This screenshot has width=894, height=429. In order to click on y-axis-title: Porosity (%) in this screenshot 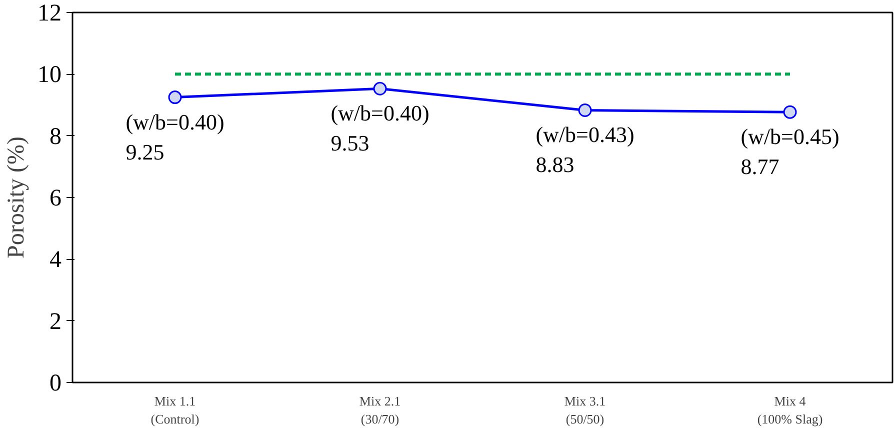, I will do `click(17, 197)`.